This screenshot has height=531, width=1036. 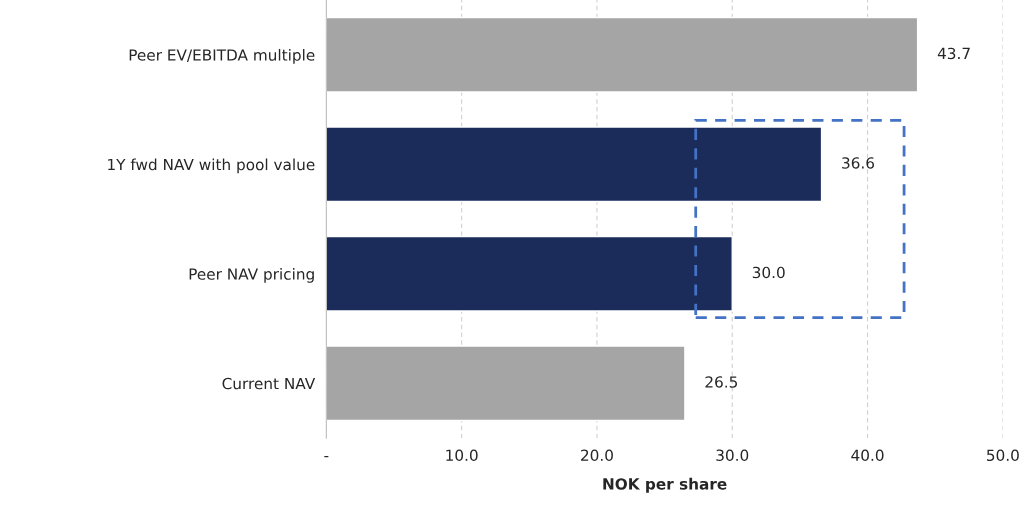 What do you see at coordinates (732, 455) in the screenshot?
I see `x-tick-label: 30.0` at bounding box center [732, 455].